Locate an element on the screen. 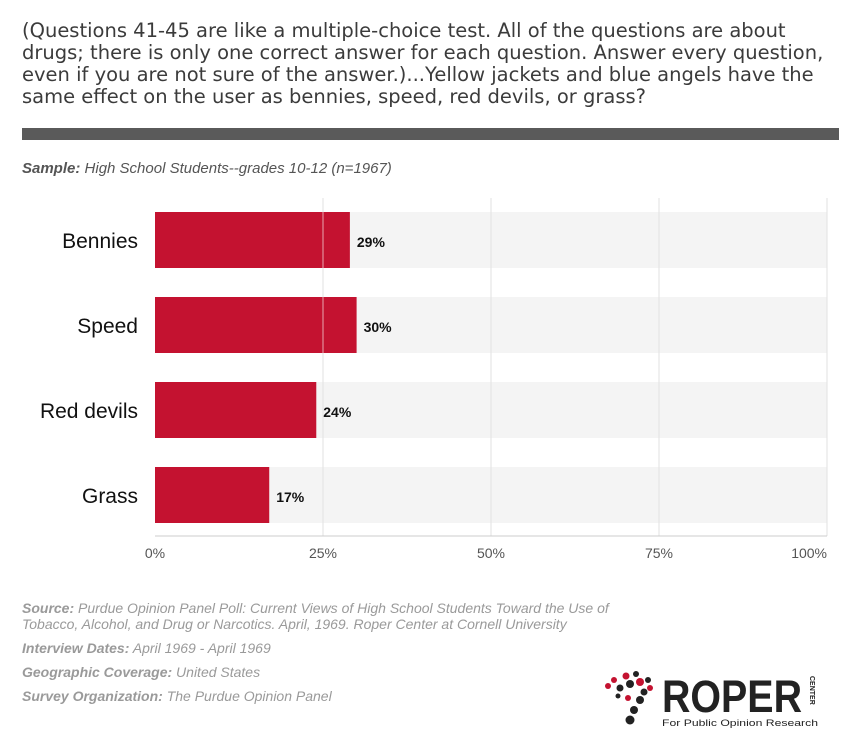 The image size is (861, 751). source-label: Source: is located at coordinates (48, 608).